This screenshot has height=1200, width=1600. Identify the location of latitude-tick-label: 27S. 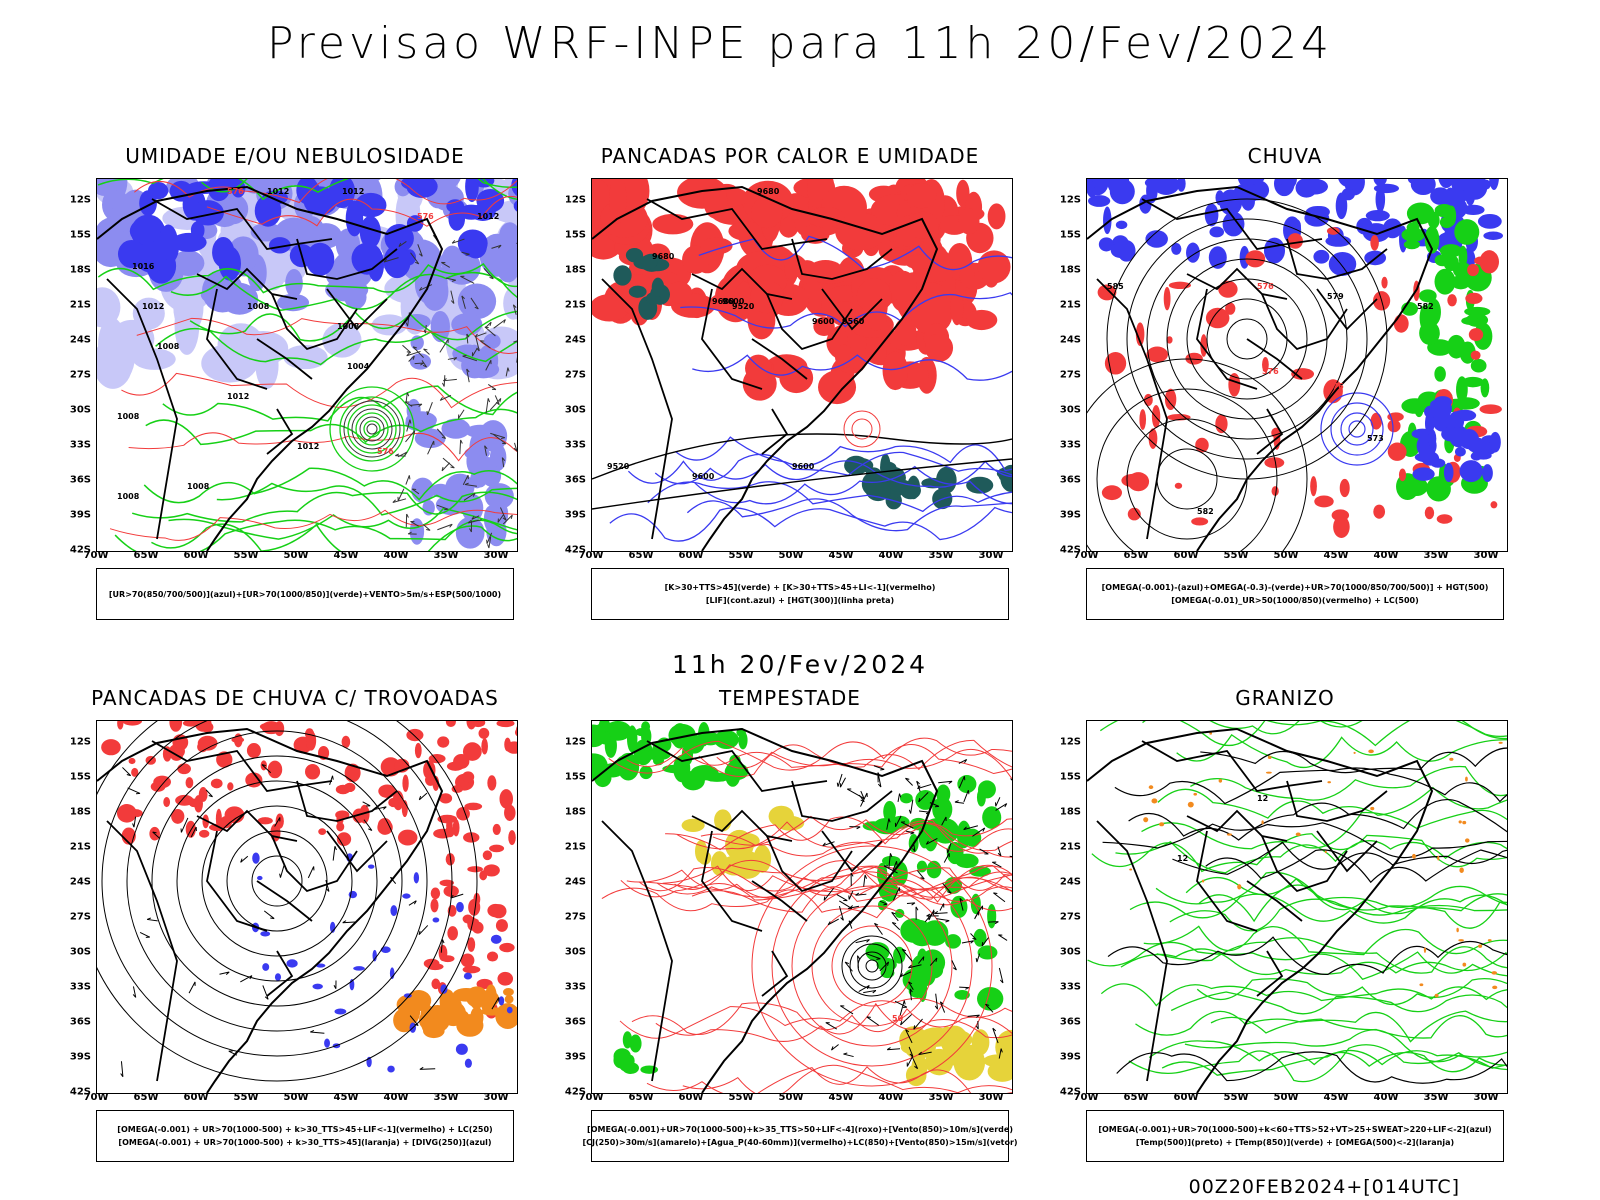
(1070, 375).